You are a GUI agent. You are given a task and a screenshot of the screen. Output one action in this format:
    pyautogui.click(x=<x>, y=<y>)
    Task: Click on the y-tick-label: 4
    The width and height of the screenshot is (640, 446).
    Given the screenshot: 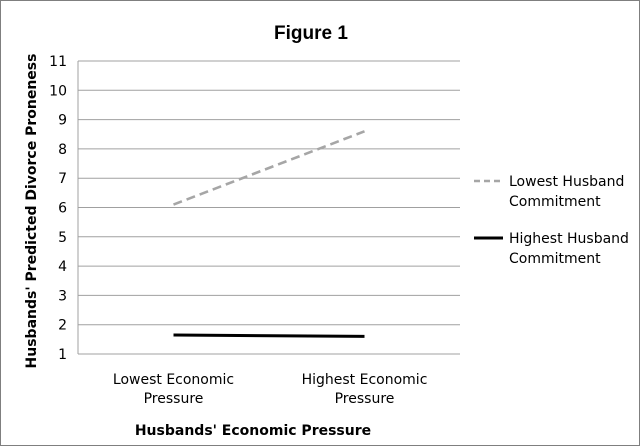 What is the action you would take?
    pyautogui.click(x=62, y=267)
    